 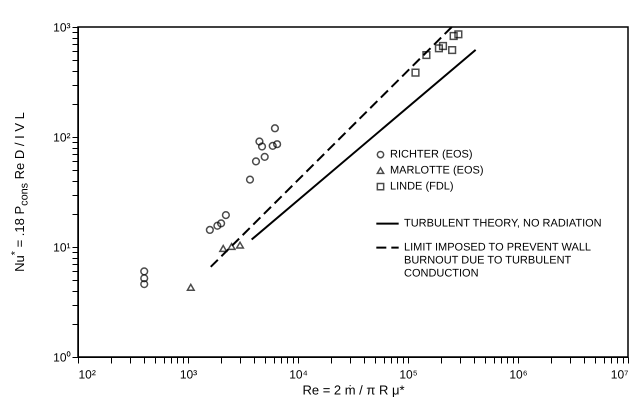 I want to click on legend-label: LINDE (FDL), so click(x=422, y=186).